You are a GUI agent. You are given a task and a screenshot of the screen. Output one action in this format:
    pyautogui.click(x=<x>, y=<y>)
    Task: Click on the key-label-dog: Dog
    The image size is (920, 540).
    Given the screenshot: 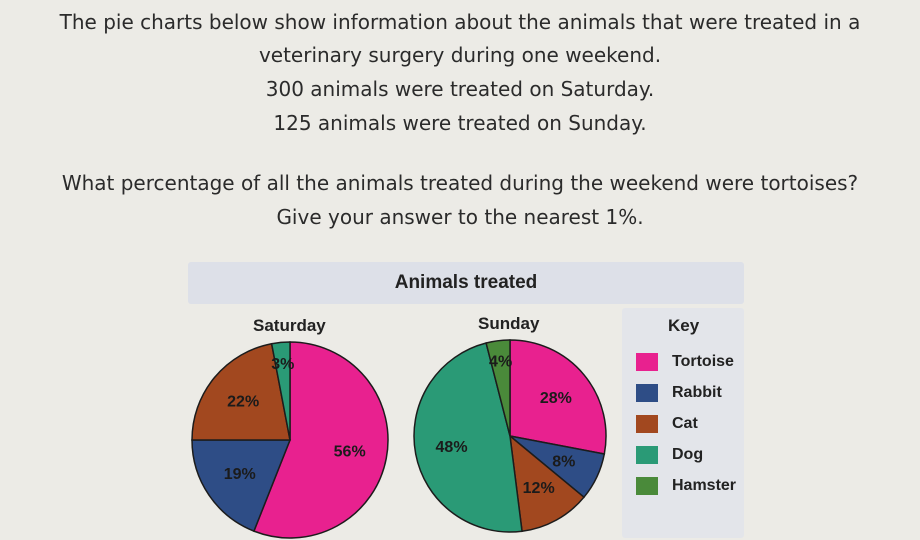 What is the action you would take?
    pyautogui.click(x=688, y=454)
    